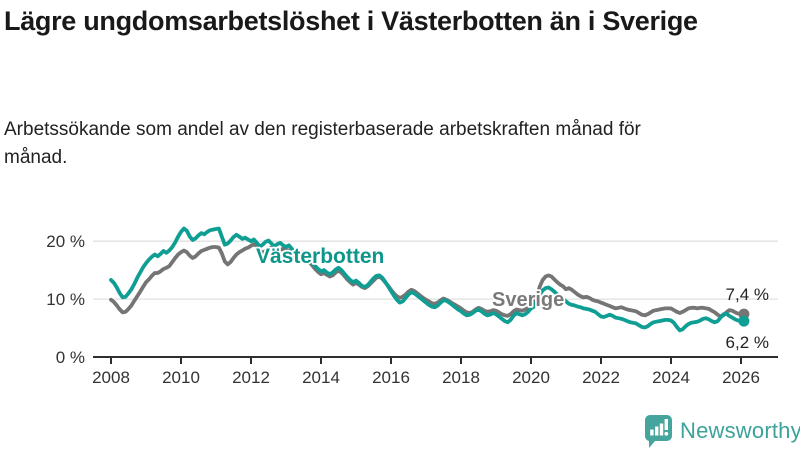  I want to click on y-tick-label: 10 %, so click(65, 299).